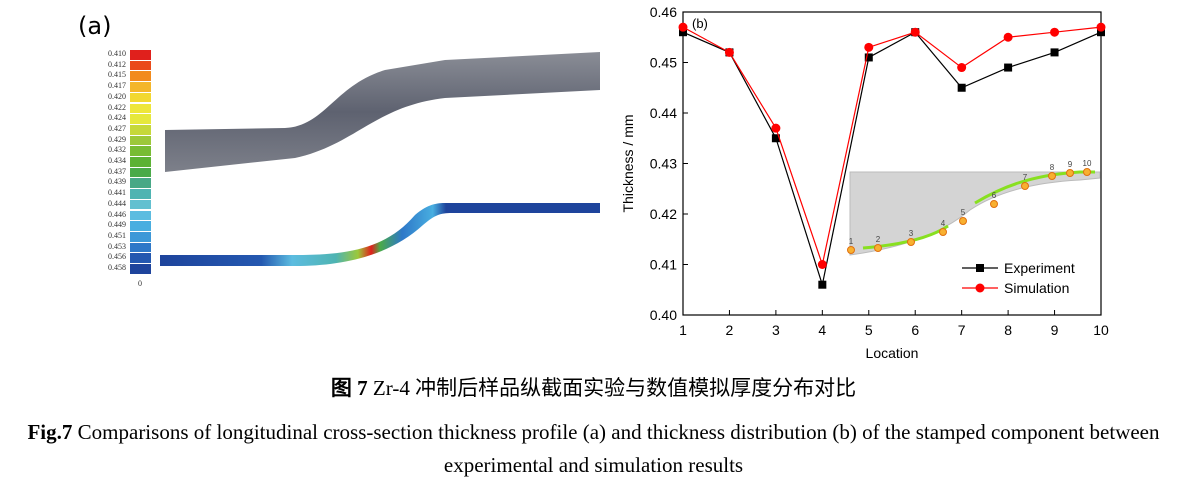  I want to click on x-tick-label: 9, so click(1055, 330).